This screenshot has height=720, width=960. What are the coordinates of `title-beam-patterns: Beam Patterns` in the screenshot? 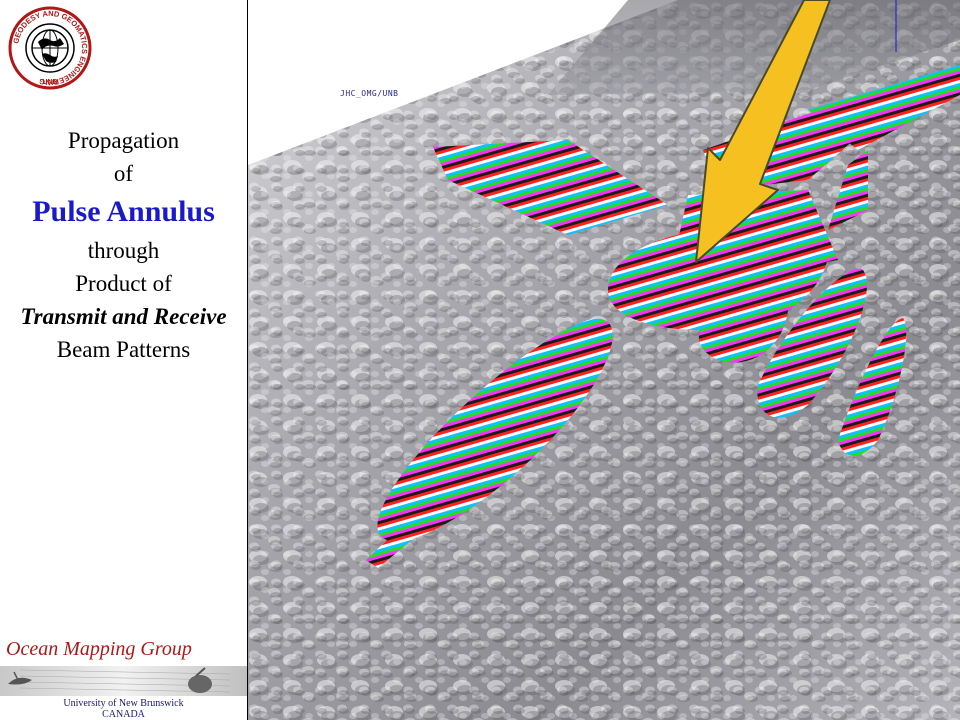 It's located at (123, 349).